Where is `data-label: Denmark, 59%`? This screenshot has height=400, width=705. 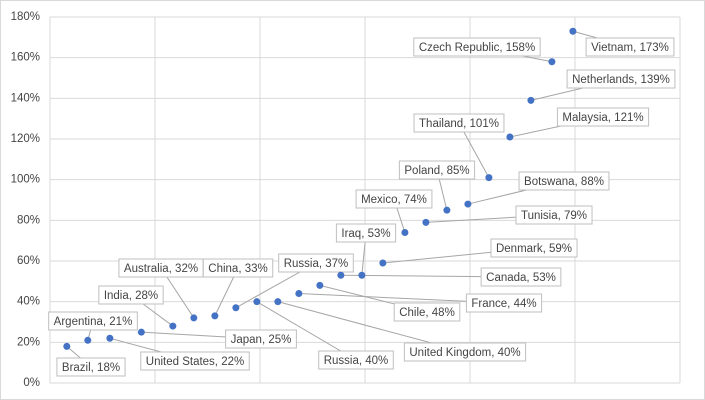
data-label: Denmark, 59% is located at coordinates (534, 248).